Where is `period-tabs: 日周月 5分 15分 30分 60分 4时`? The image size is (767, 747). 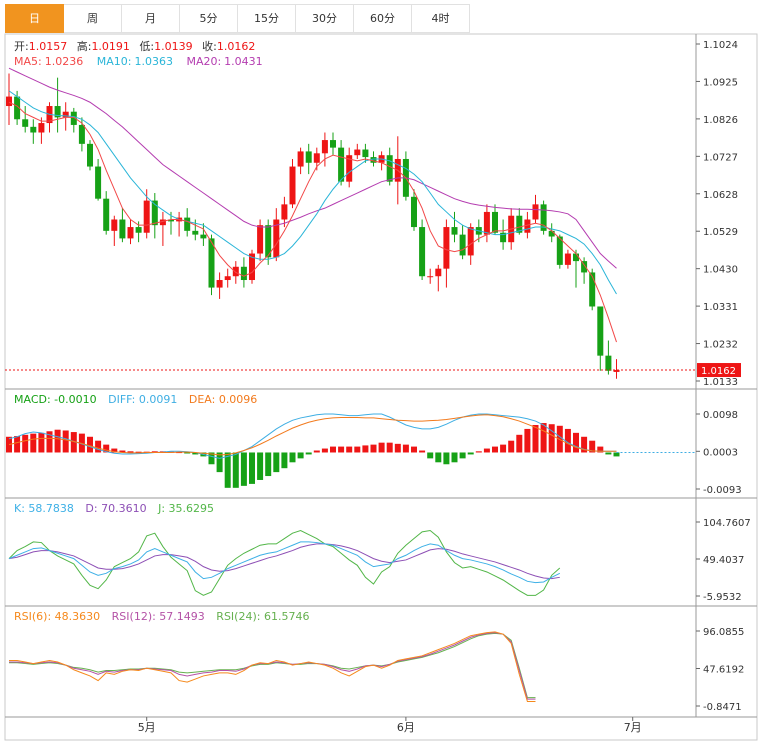 period-tabs: 日周月 5分 15分 30分 60分 4时 is located at coordinates (237, 18).